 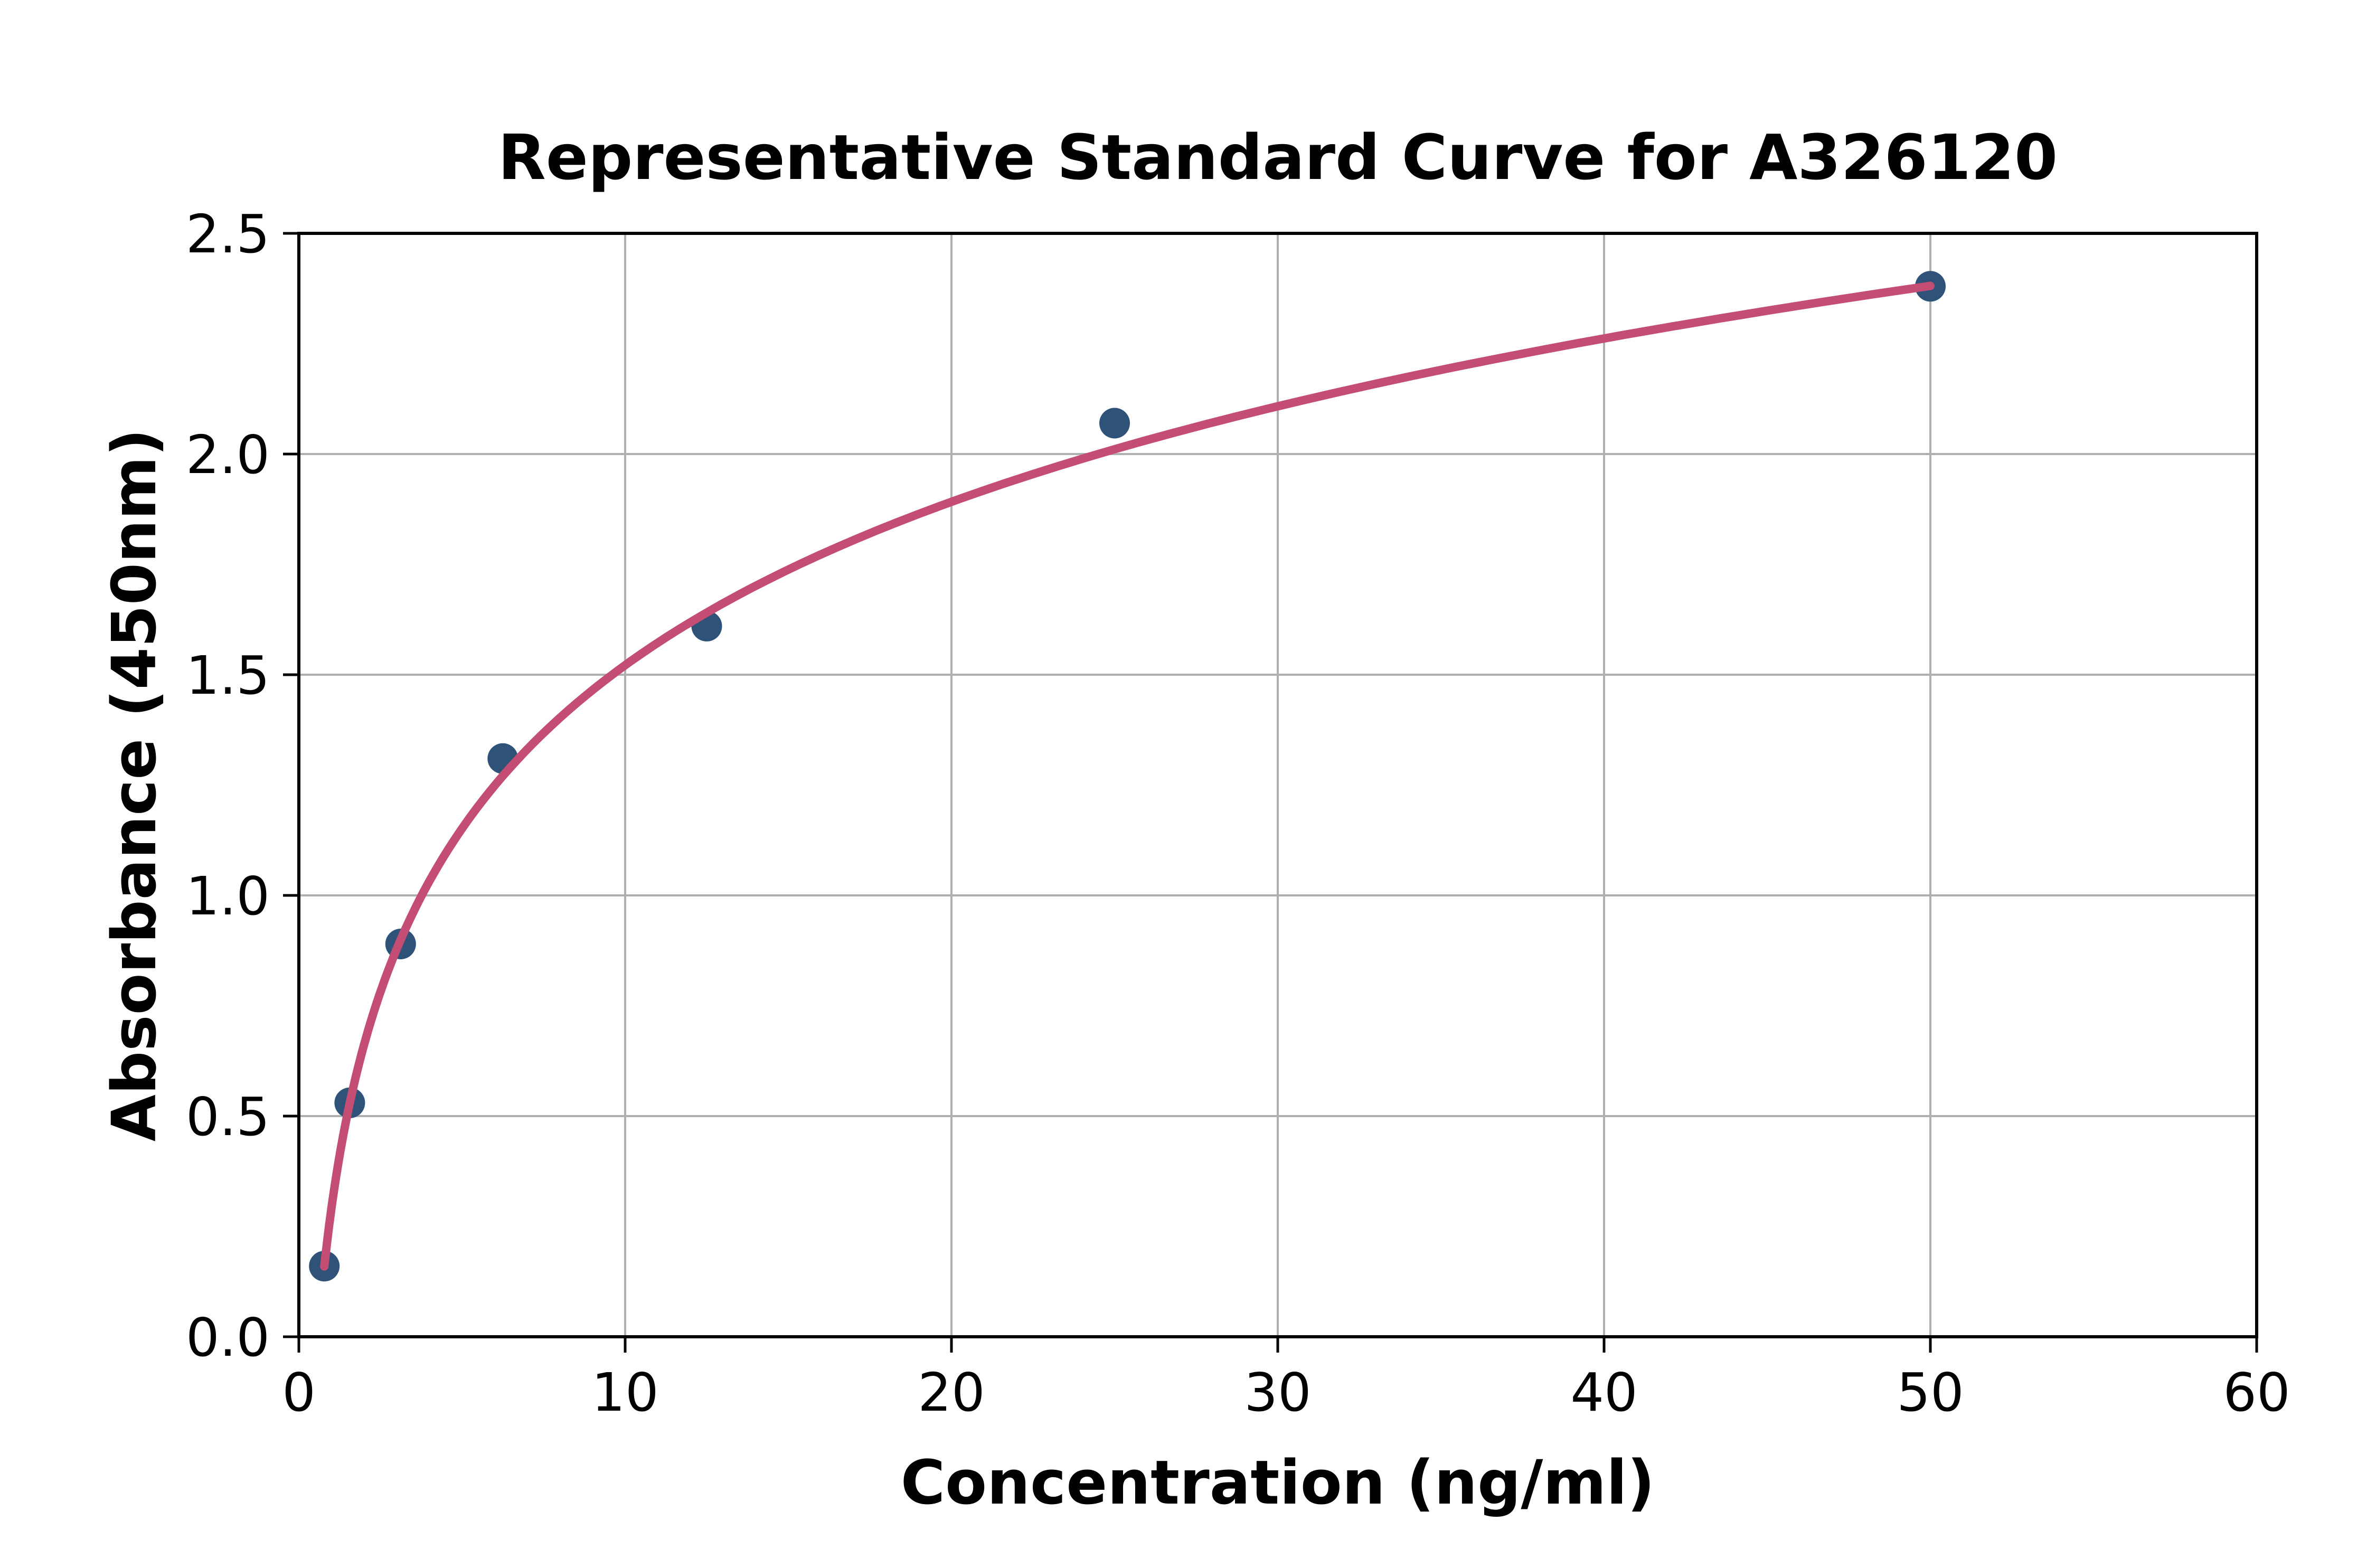 What do you see at coordinates (228, 1117) in the screenshot?
I see `y-tick-label: 0.5` at bounding box center [228, 1117].